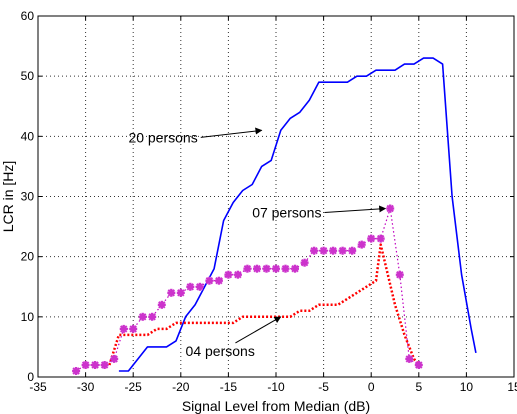 Image resolution: width=517 pixels, height=414 pixels. I want to click on annotation-label: 07 persons, so click(286, 213).